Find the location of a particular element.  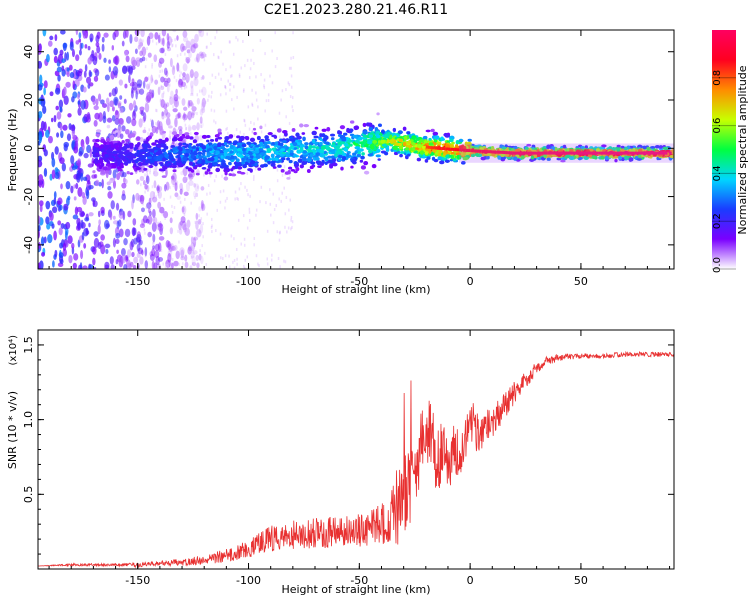

snr-y-label: SNR (10 * v/v) is located at coordinates (12, 430).